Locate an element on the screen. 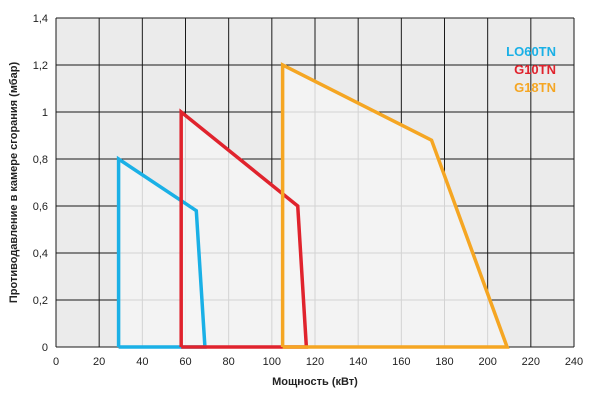 This screenshot has height=400, width=603. y-axis-title: Противодавление в камере сгорания (мбар) is located at coordinates (14, 183).